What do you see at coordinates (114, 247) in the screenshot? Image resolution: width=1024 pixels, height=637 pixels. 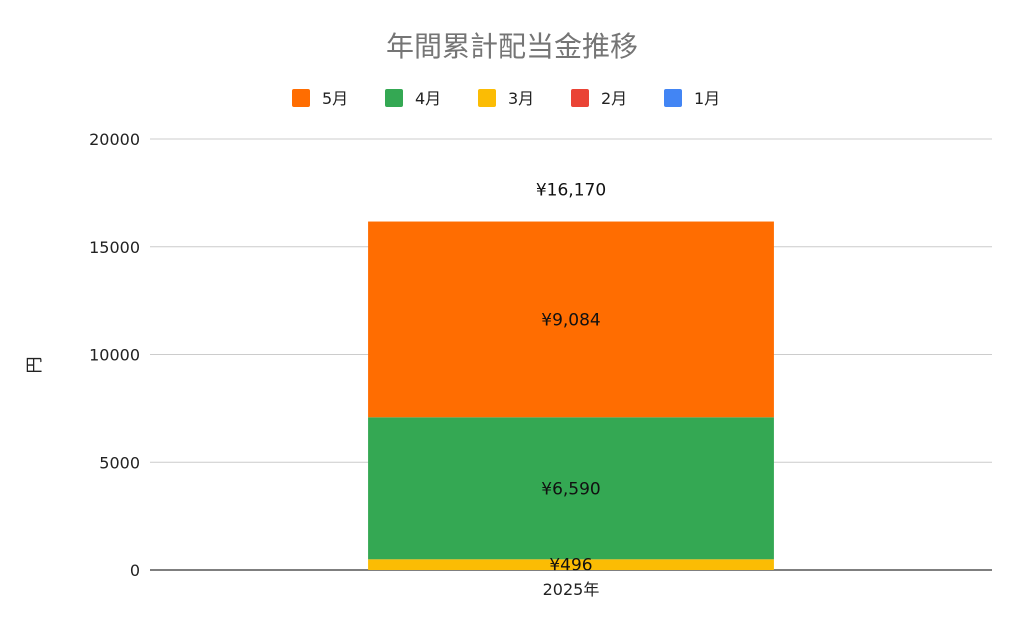 I see `y-tick-label: 15000` at bounding box center [114, 247].